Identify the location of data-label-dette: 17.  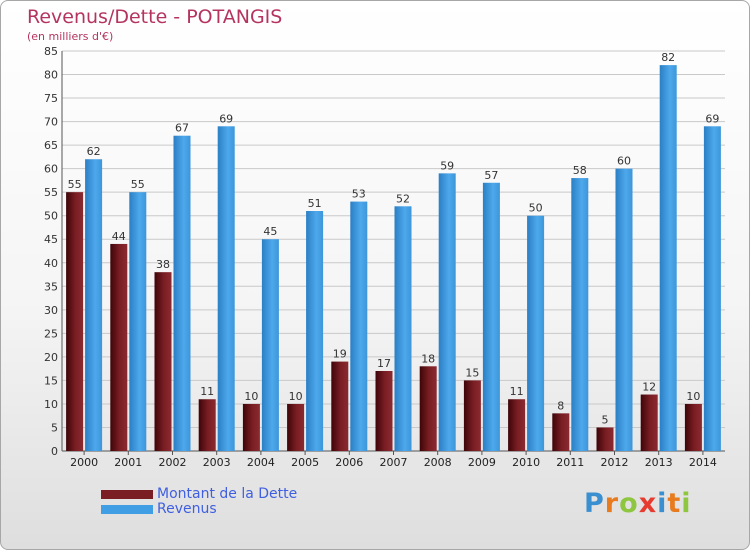
(384, 363).